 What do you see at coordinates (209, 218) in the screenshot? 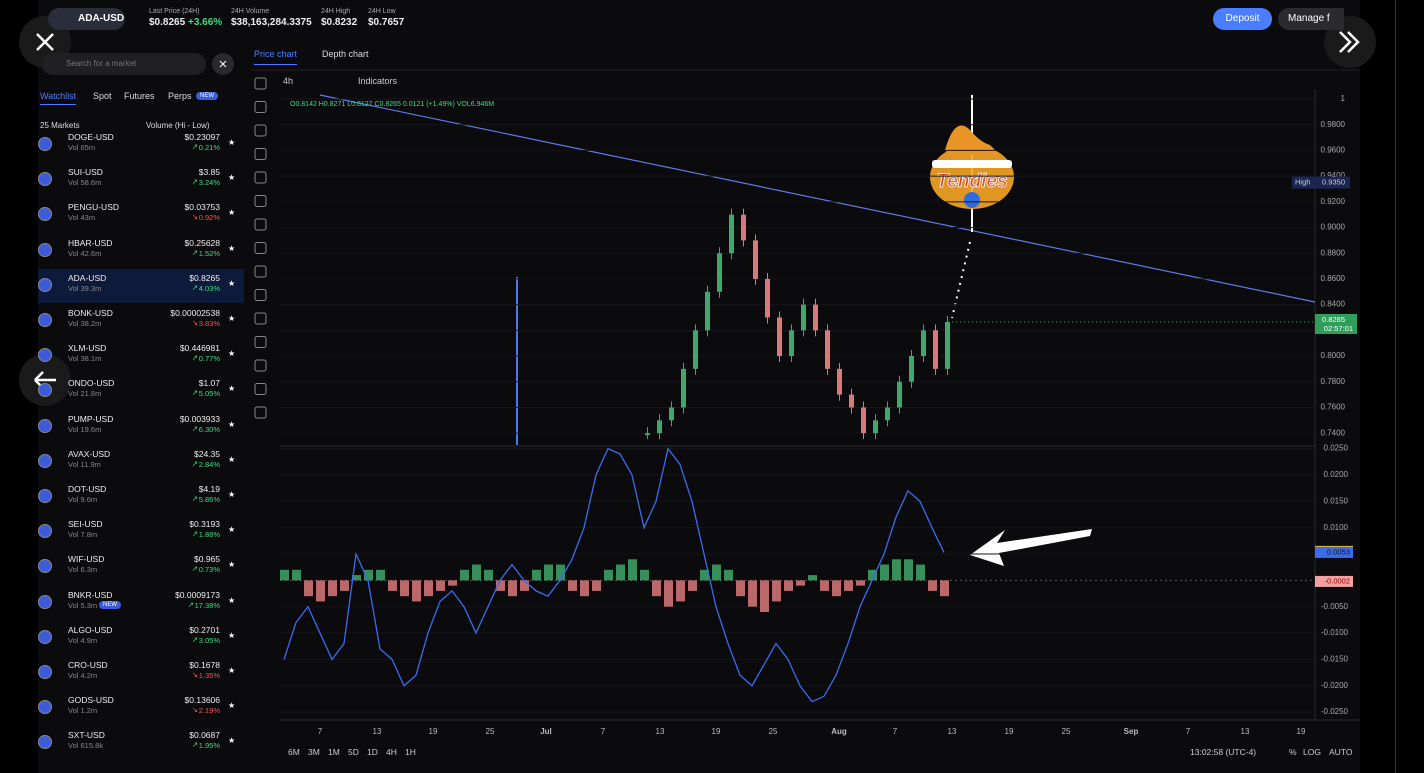
I see `market-change: 0.92%` at bounding box center [209, 218].